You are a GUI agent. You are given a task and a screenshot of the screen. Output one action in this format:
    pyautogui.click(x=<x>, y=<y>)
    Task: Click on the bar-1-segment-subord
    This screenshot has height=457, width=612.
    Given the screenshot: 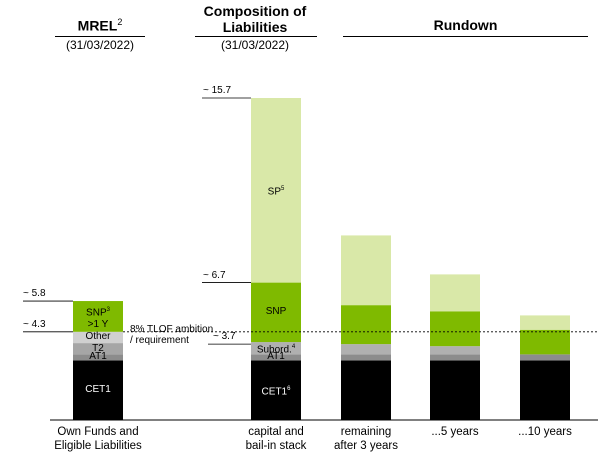 What is the action you would take?
    pyautogui.click(x=276, y=348)
    